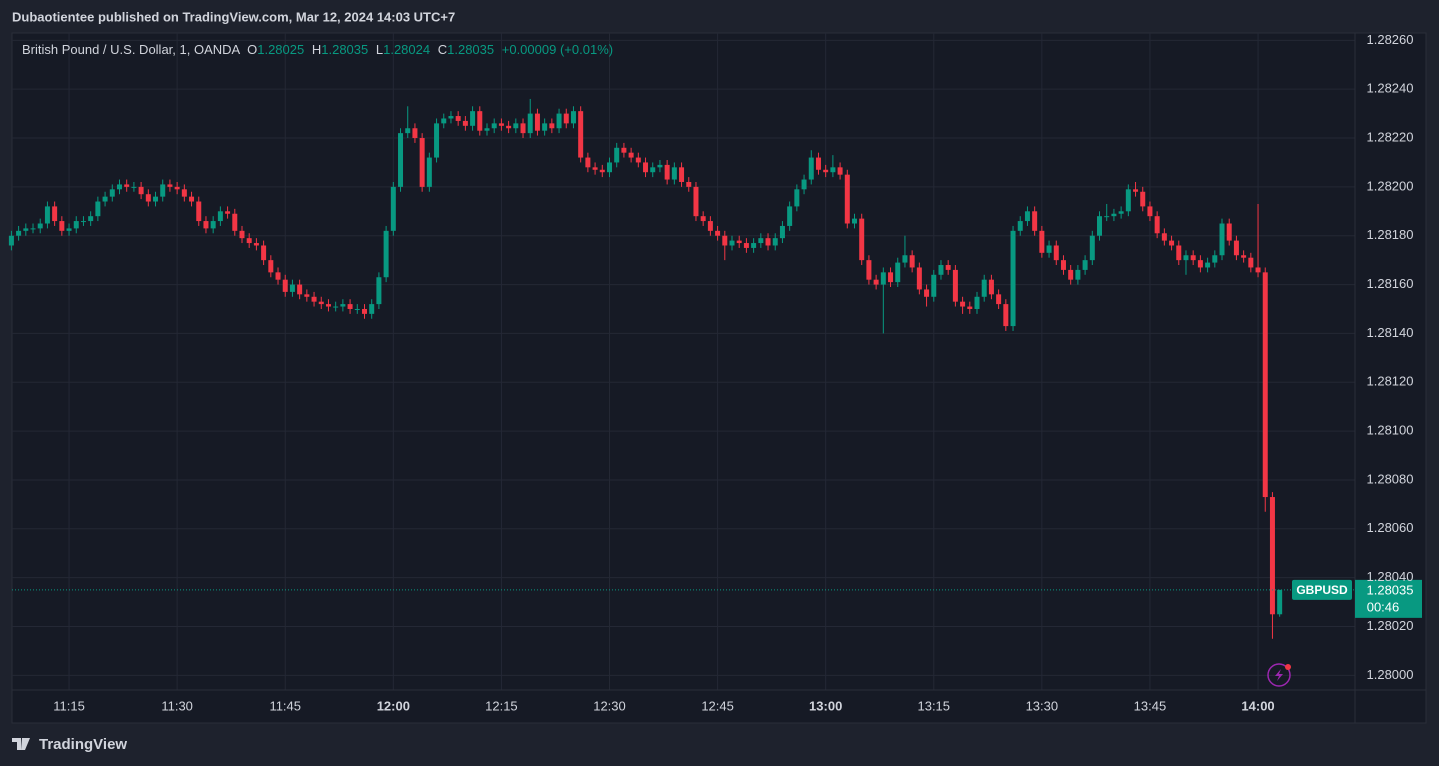 The image size is (1439, 766). I want to click on y-tick-label: 1.28240, so click(1390, 88).